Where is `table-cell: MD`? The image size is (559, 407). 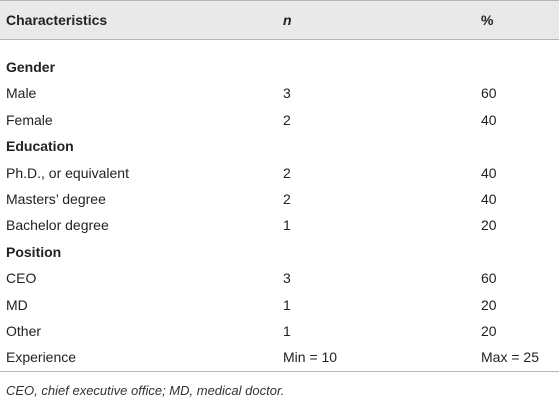
table-cell: MD is located at coordinates (17, 304).